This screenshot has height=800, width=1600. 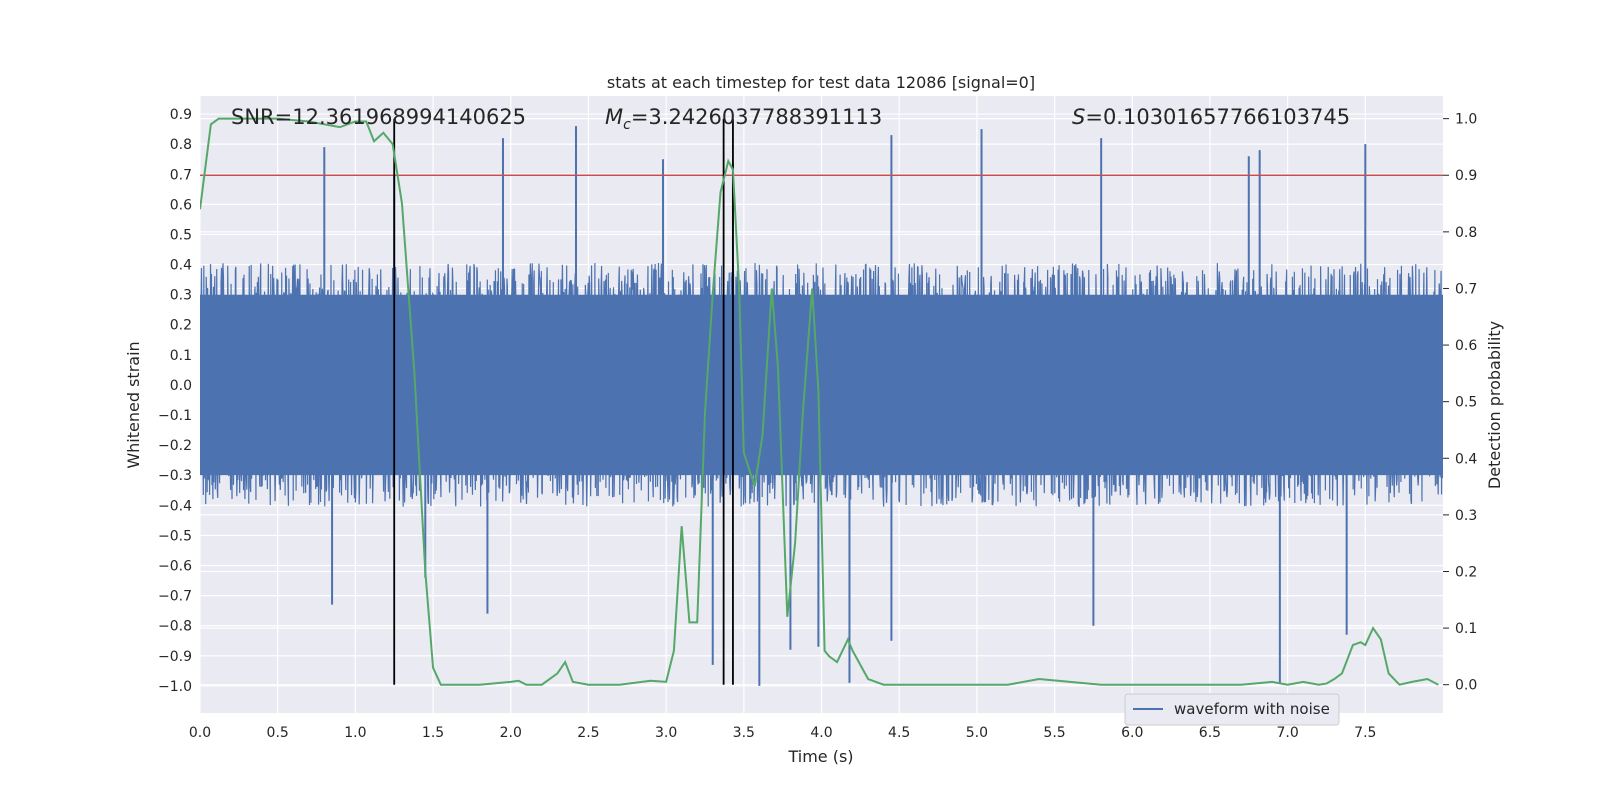 I want to click on y-tick-label: −0.7, so click(x=175, y=597).